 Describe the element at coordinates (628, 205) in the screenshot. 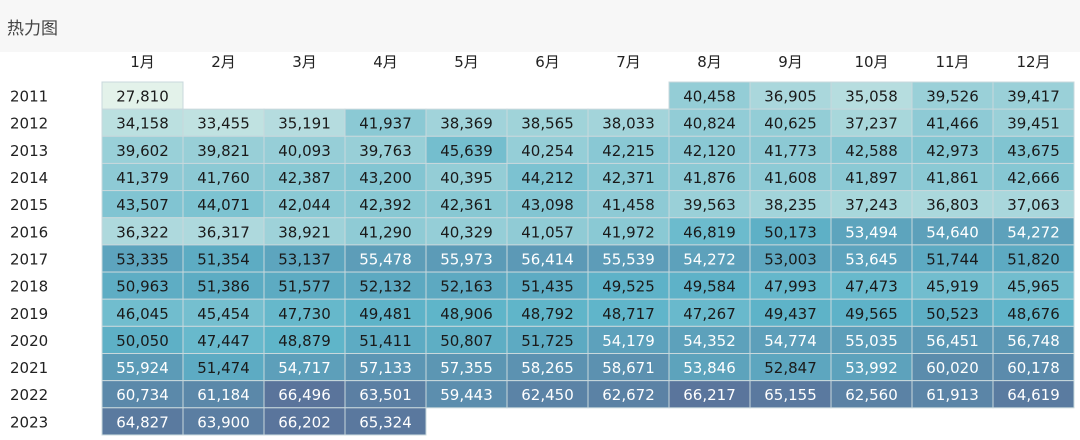

I see `cell-value-label: 41,458` at that location.